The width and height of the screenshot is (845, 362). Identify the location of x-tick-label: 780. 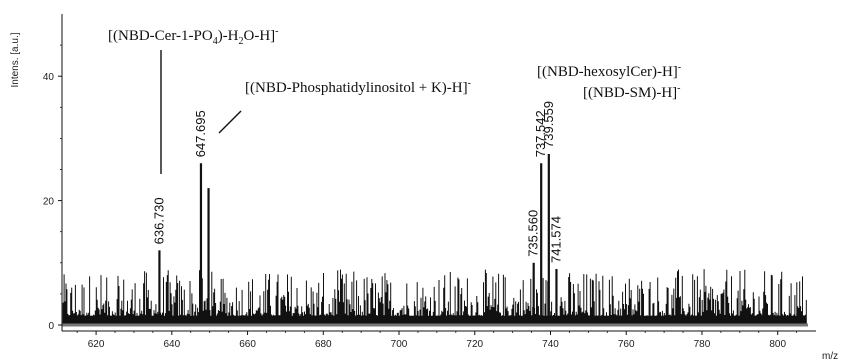
(702, 344).